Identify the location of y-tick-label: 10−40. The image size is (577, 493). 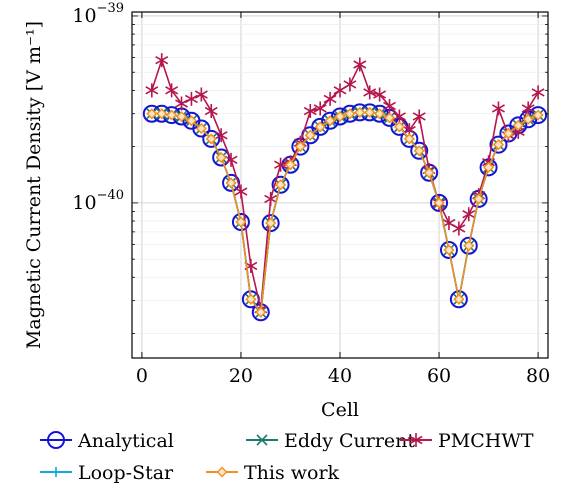
(98, 201).